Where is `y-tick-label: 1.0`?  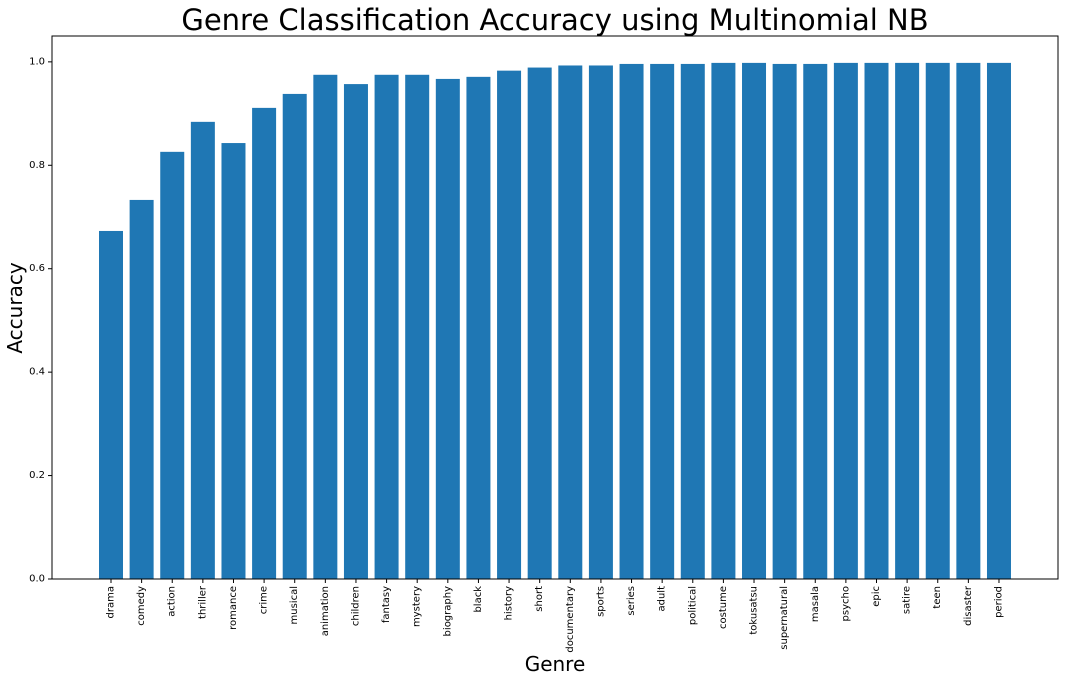
y-tick-label: 1.0 is located at coordinates (37, 61).